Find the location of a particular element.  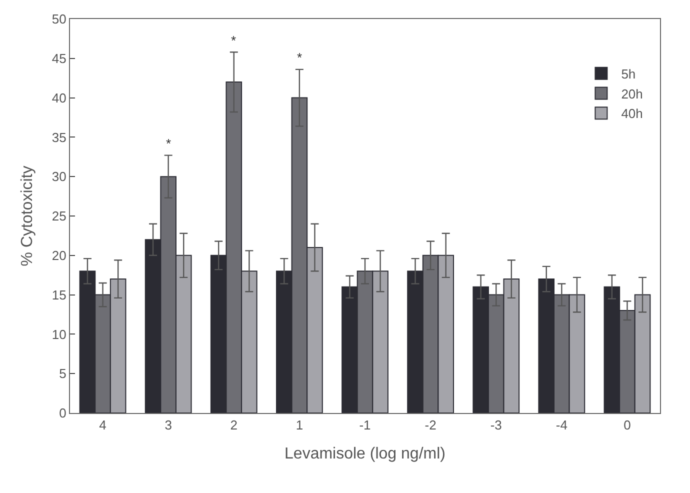

y-tick-label: 5 is located at coordinates (62, 374).